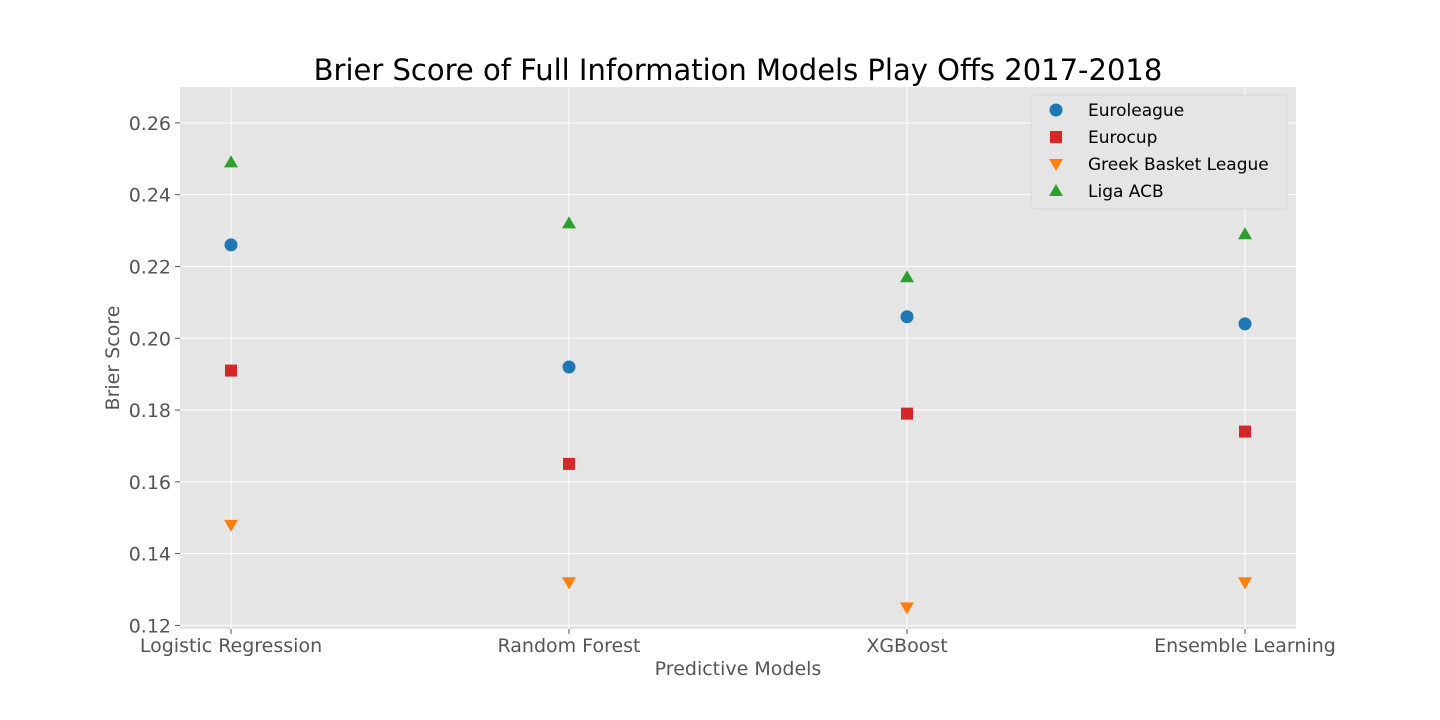  Describe the element at coordinates (1056, 164) in the screenshot. I see `legend-marker-triangle-down` at that location.